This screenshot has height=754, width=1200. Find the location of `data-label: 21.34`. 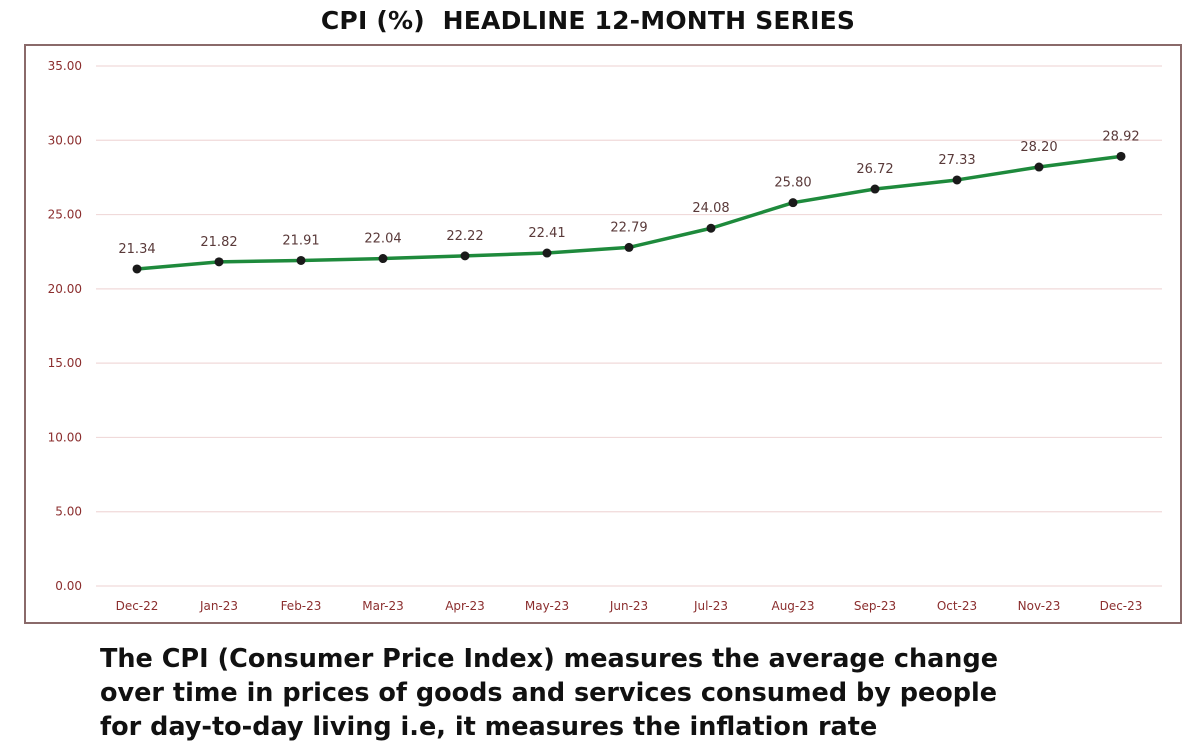

data-label: 21.34 is located at coordinates (136, 249).